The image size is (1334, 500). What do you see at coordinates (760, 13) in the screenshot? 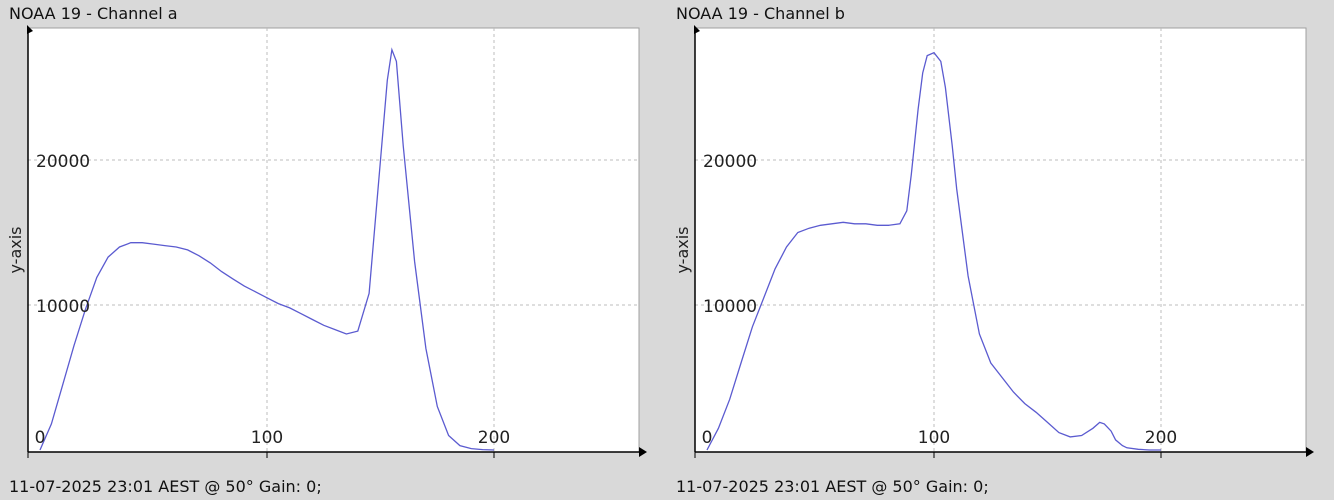
I see `chart-title: NOAA 19 - Channel b` at bounding box center [760, 13].